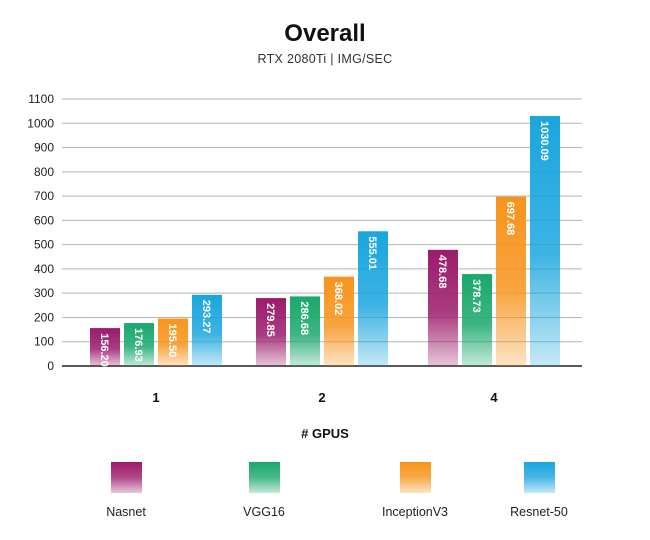 This screenshot has width=650, height=540. Describe the element at coordinates (539, 512) in the screenshot. I see `legend-label: Resnet-50` at that location.